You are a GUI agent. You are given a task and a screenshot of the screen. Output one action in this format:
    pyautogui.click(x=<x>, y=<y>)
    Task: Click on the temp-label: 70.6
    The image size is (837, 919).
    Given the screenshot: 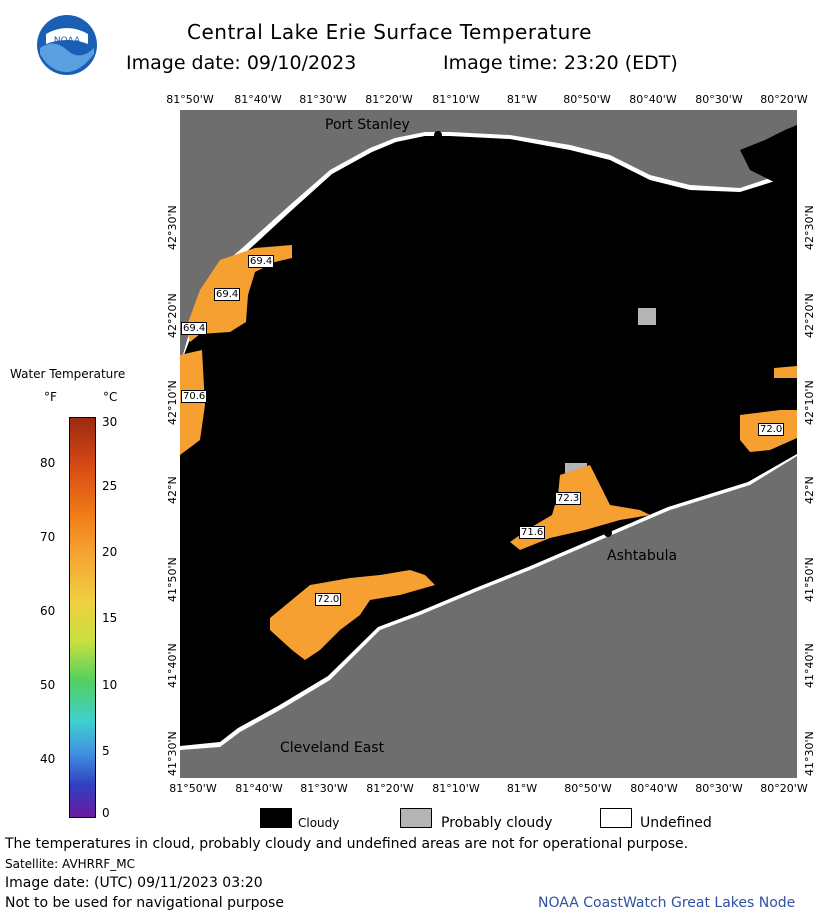 What is the action you would take?
    pyautogui.click(x=194, y=396)
    